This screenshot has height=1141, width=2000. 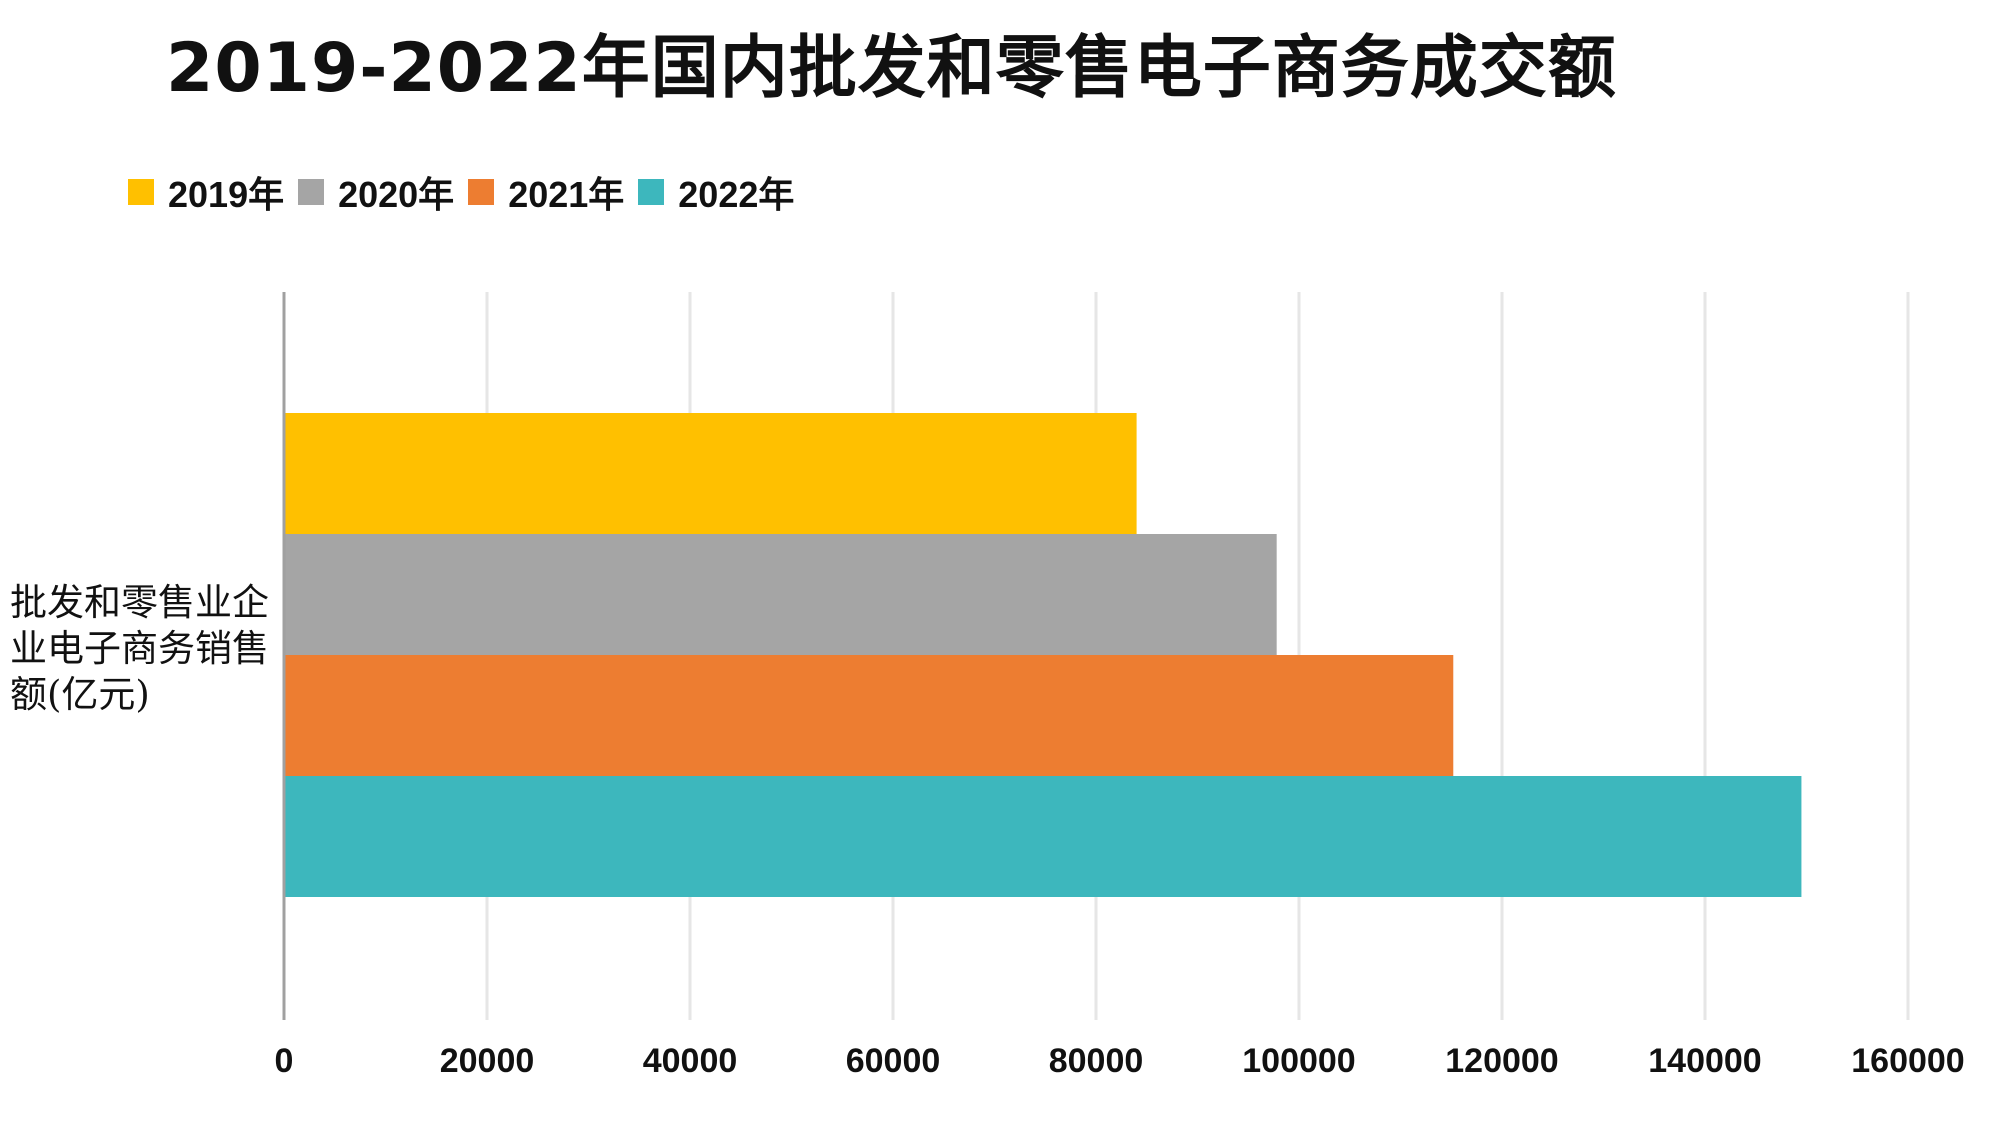 I want to click on bar-2022年, so click(x=1043, y=836).